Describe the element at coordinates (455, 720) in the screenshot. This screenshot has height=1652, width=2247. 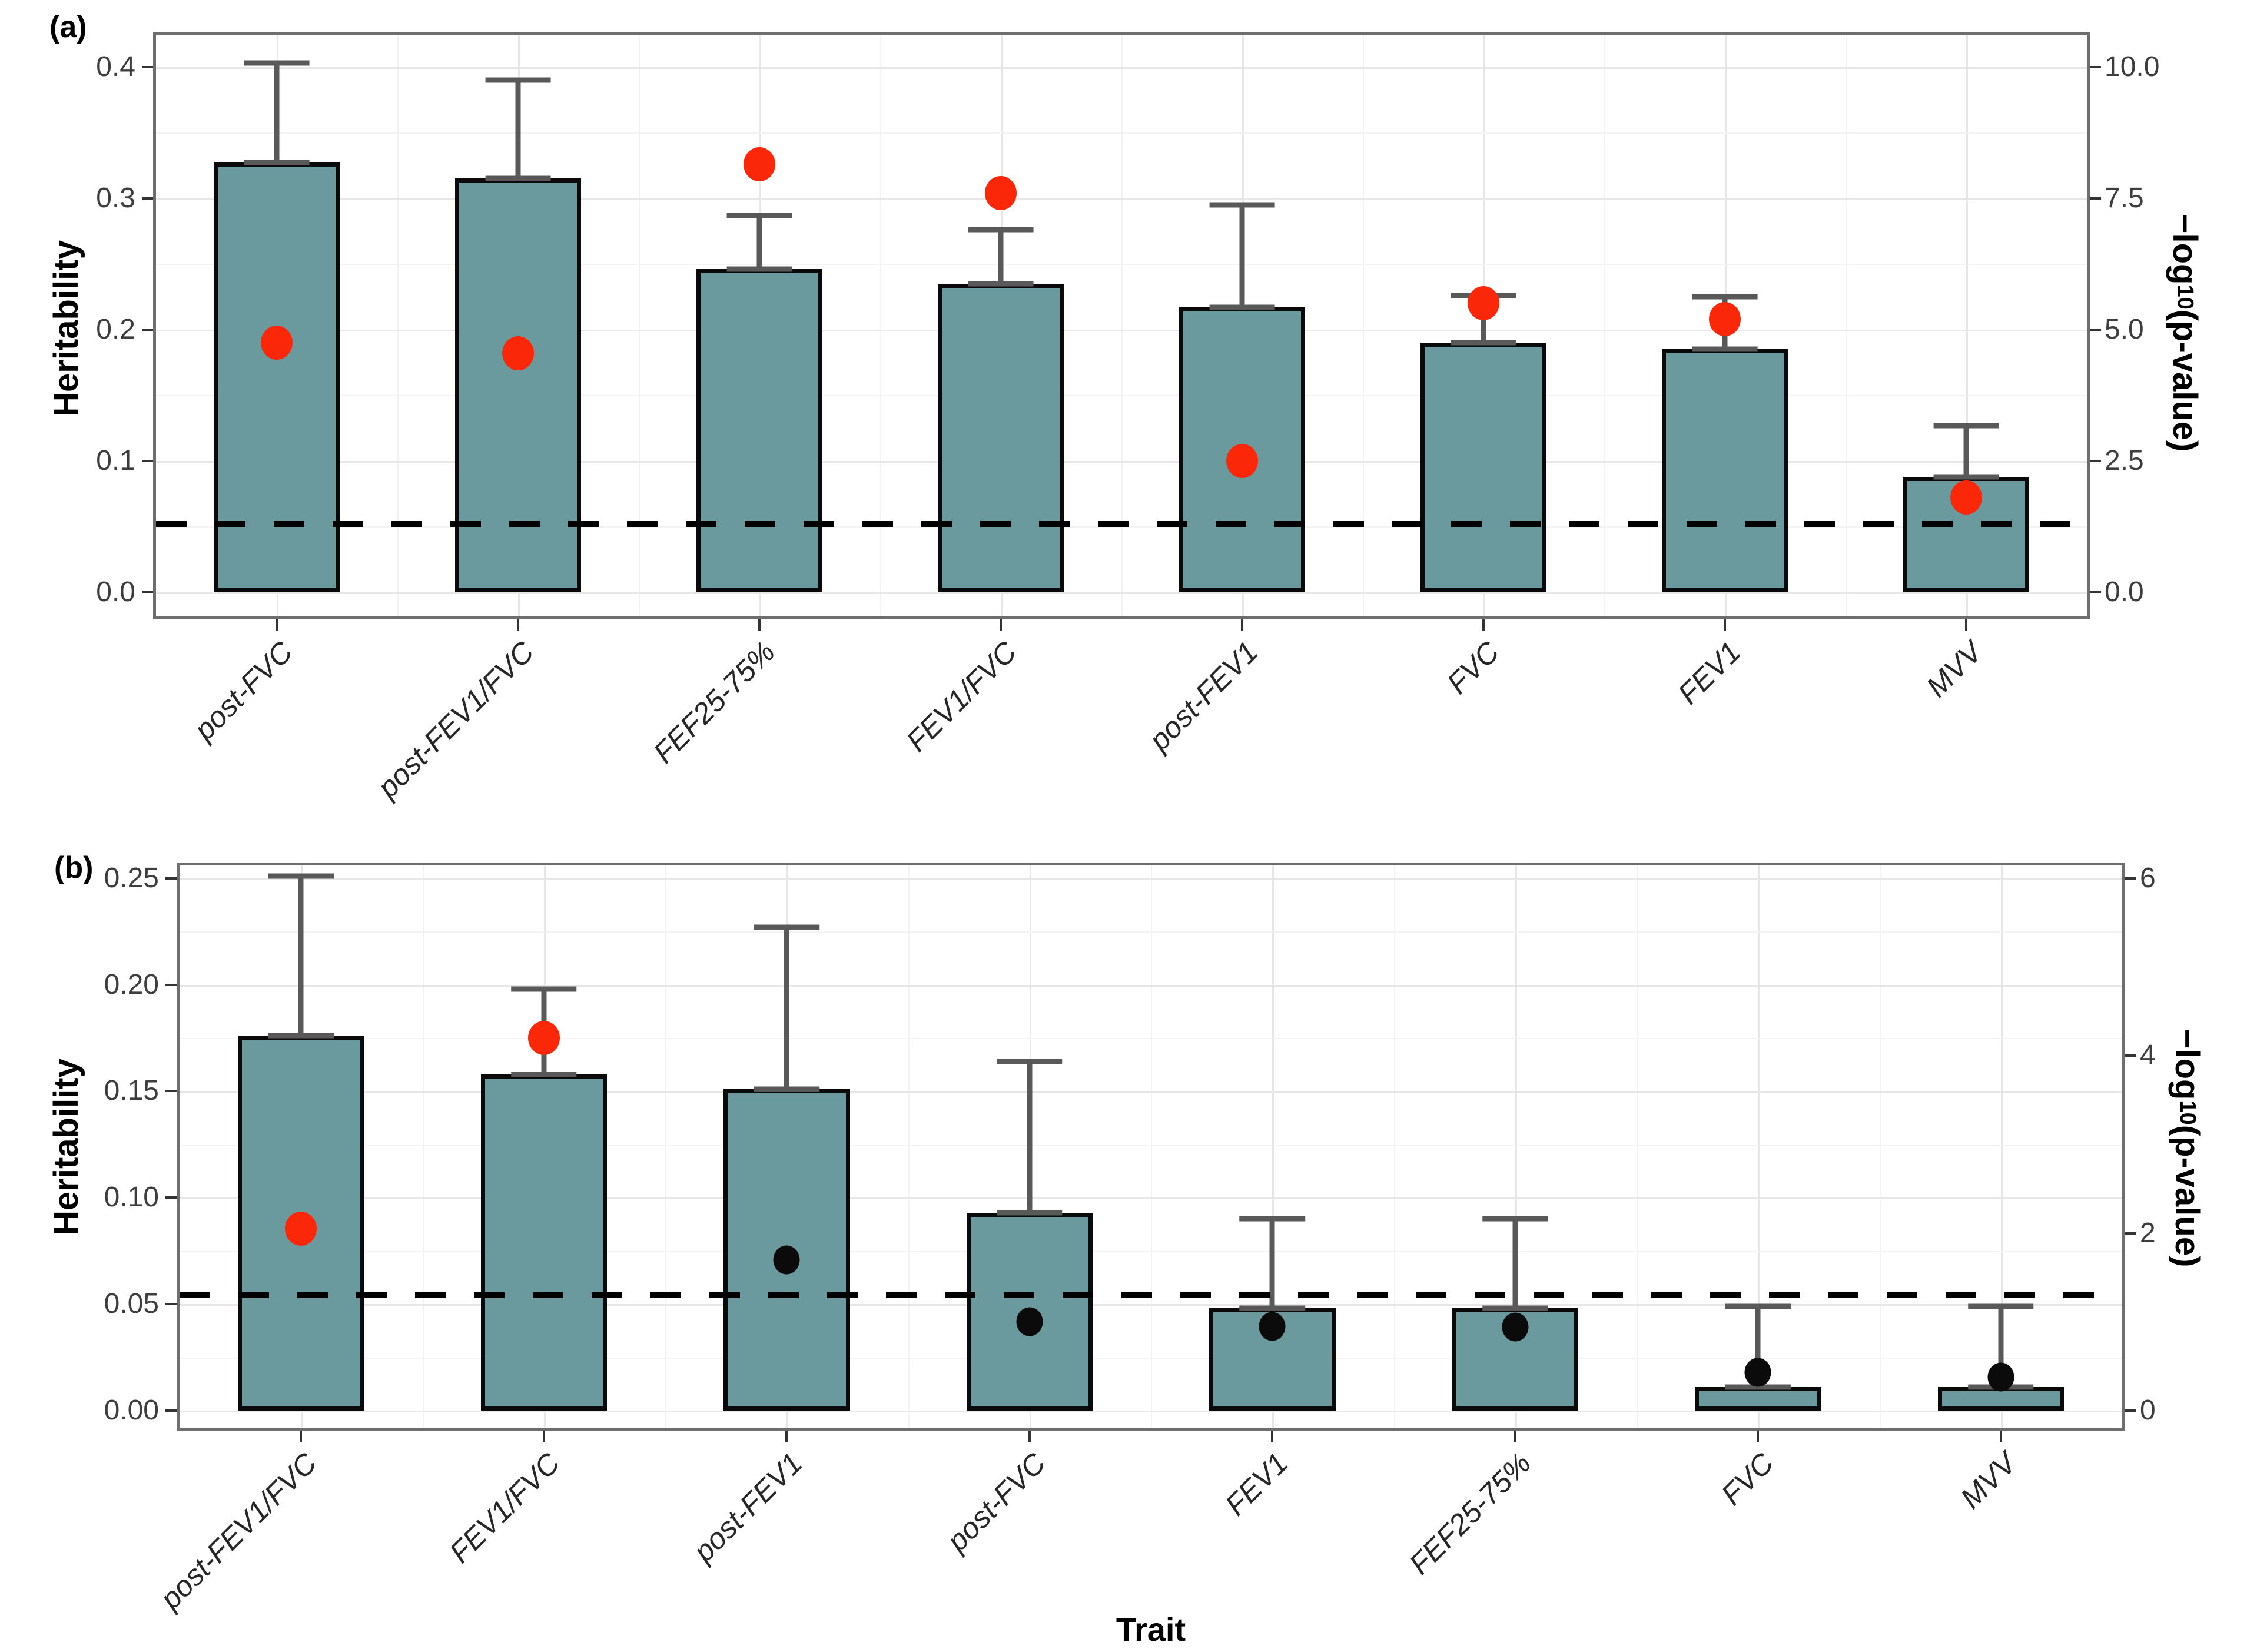
I see `x-axis-label: post-FEV1/FVC` at that location.